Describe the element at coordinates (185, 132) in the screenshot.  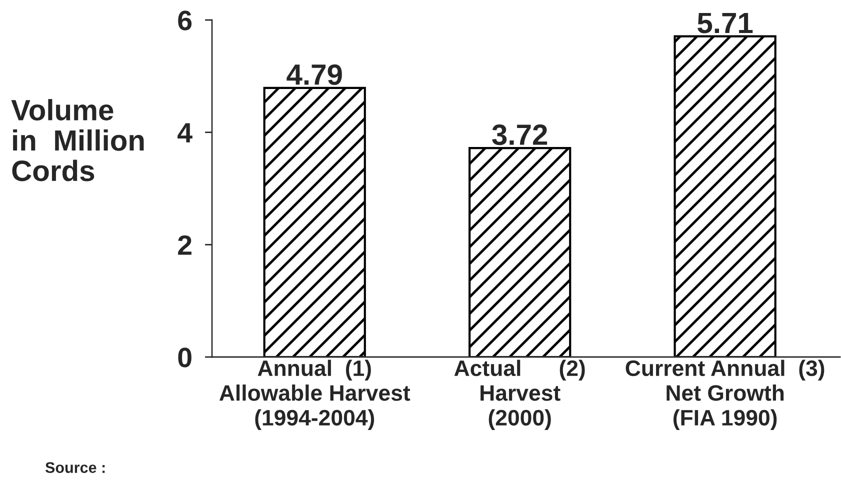
I see `y-tick-label: 4` at that location.